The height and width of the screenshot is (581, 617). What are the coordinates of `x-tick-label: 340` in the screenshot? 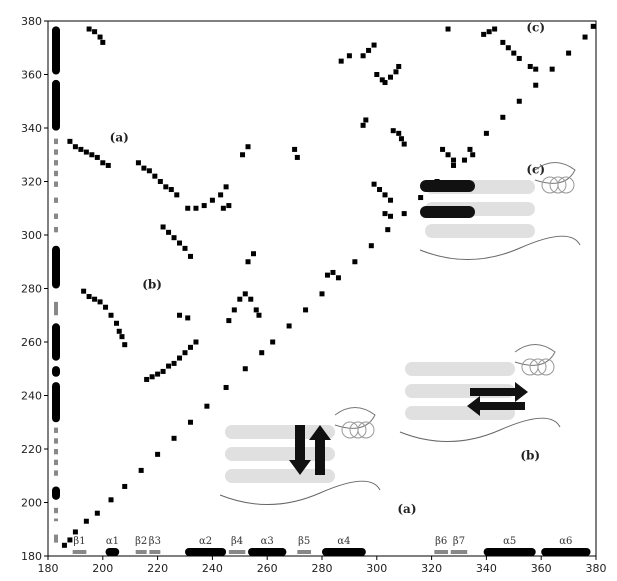 It's located at (486, 568).